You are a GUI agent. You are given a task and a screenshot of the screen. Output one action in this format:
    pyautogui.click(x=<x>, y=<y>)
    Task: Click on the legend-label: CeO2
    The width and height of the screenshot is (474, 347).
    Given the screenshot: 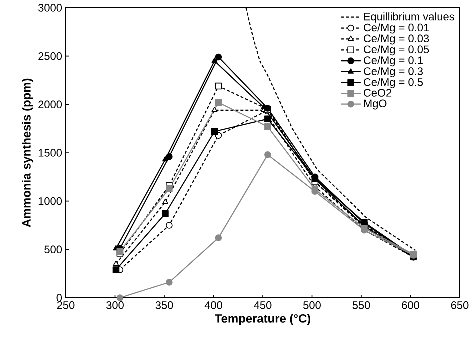 What is the action you would take?
    pyautogui.click(x=378, y=93)
    